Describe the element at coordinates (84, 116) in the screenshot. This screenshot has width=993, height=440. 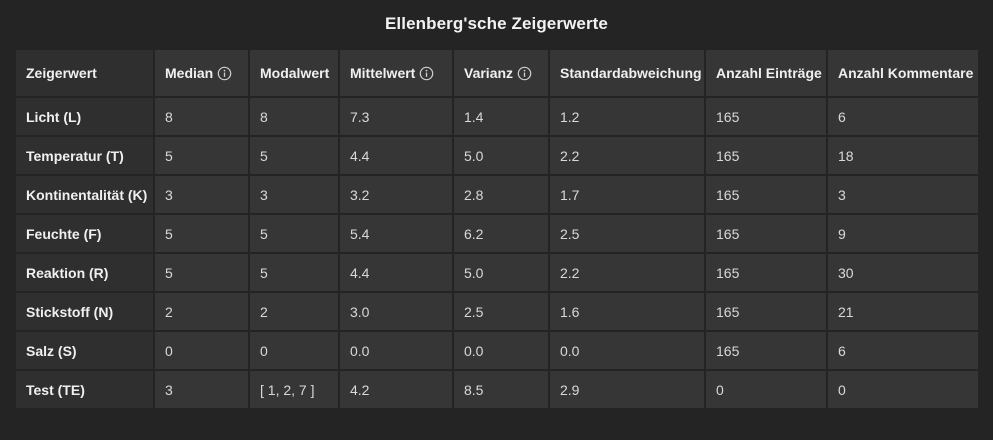
I see `row-header-cell: Licht (L)` at that location.